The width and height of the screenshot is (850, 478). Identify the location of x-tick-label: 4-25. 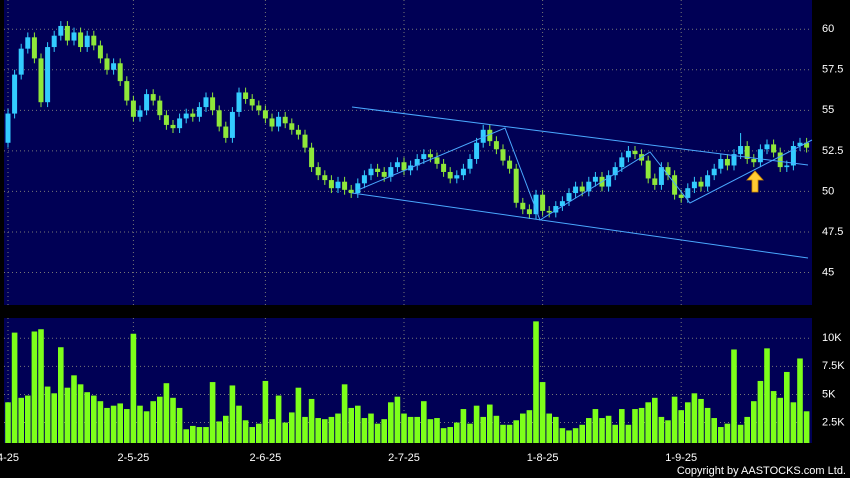
(9, 458).